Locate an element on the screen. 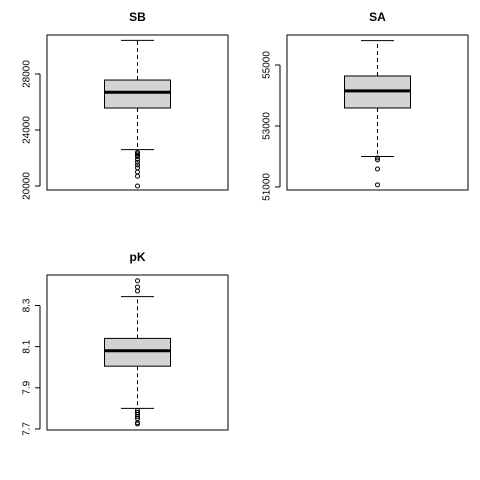 The image size is (480, 480). y-tick-label: 55000 is located at coordinates (267, 65).